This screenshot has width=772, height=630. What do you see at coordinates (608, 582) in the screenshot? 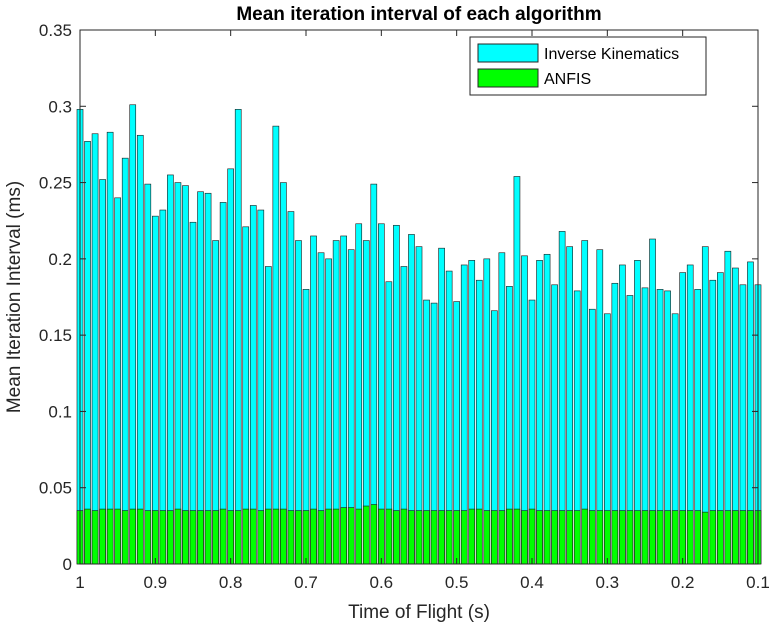
I see `x-tick-label: 0.3` at bounding box center [608, 582].